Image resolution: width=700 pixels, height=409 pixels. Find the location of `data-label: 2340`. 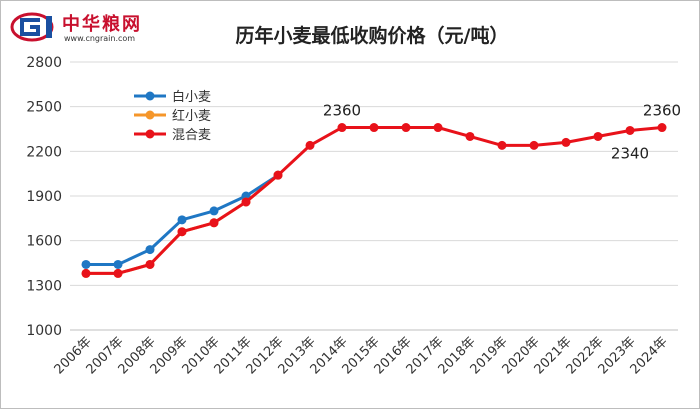

data-label: 2340 is located at coordinates (630, 153).